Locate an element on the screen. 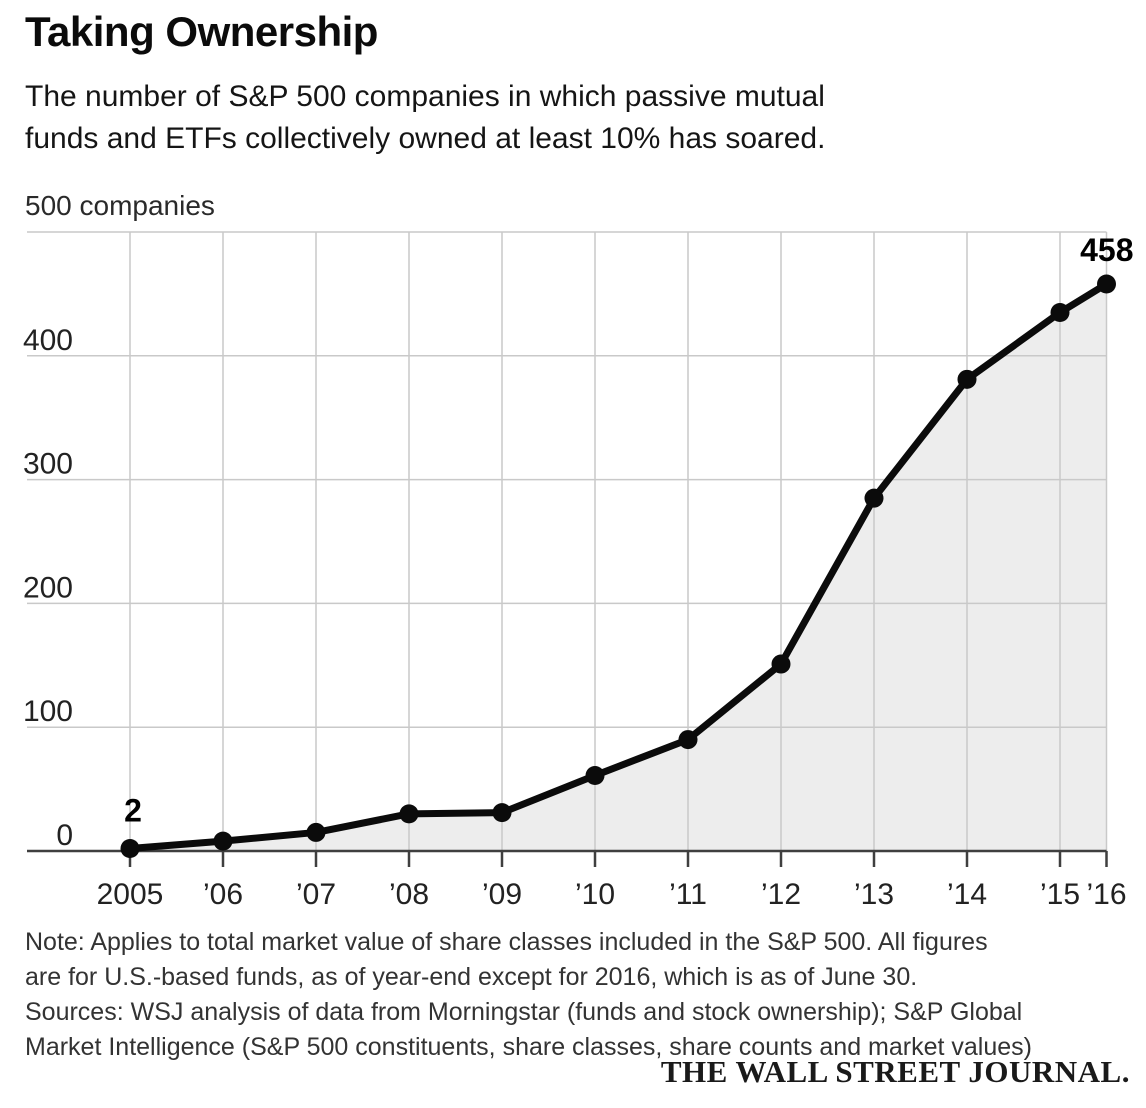  y-tick-label: 300 is located at coordinates (48, 464).